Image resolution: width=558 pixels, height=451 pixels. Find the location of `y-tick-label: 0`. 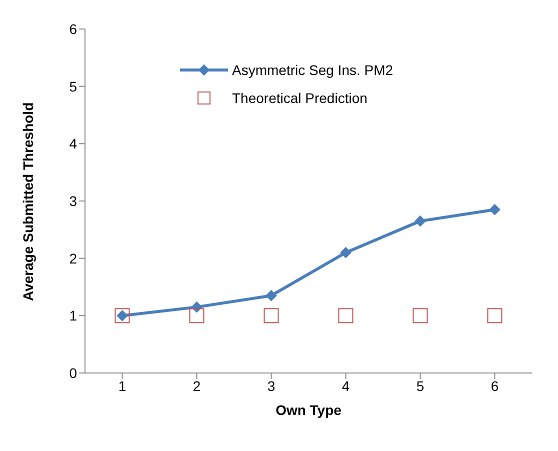

y-tick-label: 0 is located at coordinates (73, 372).